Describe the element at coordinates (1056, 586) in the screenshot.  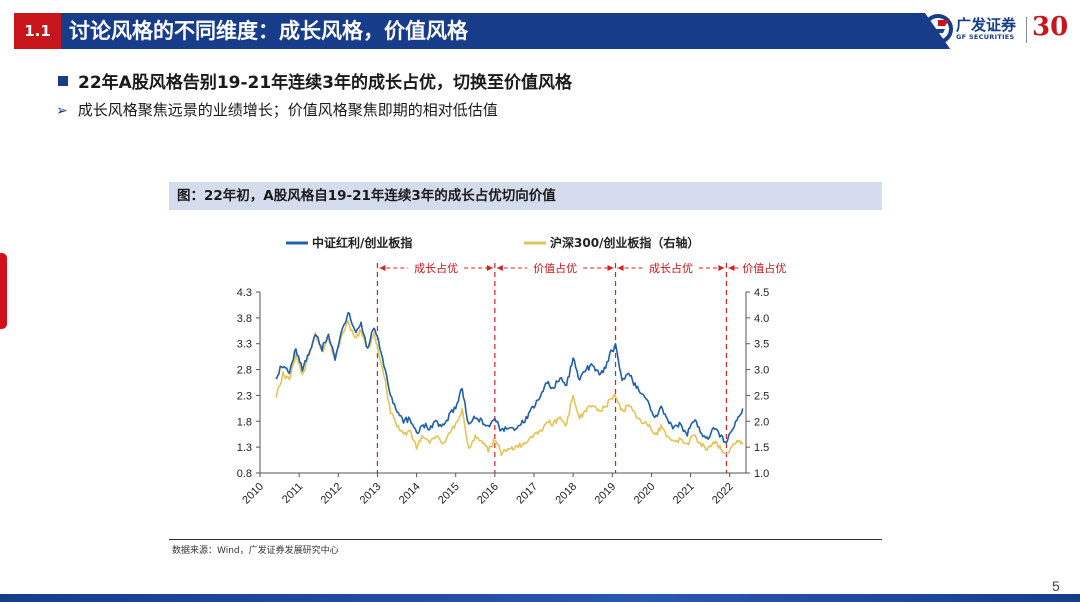
I see `page-number: 5` at that location.